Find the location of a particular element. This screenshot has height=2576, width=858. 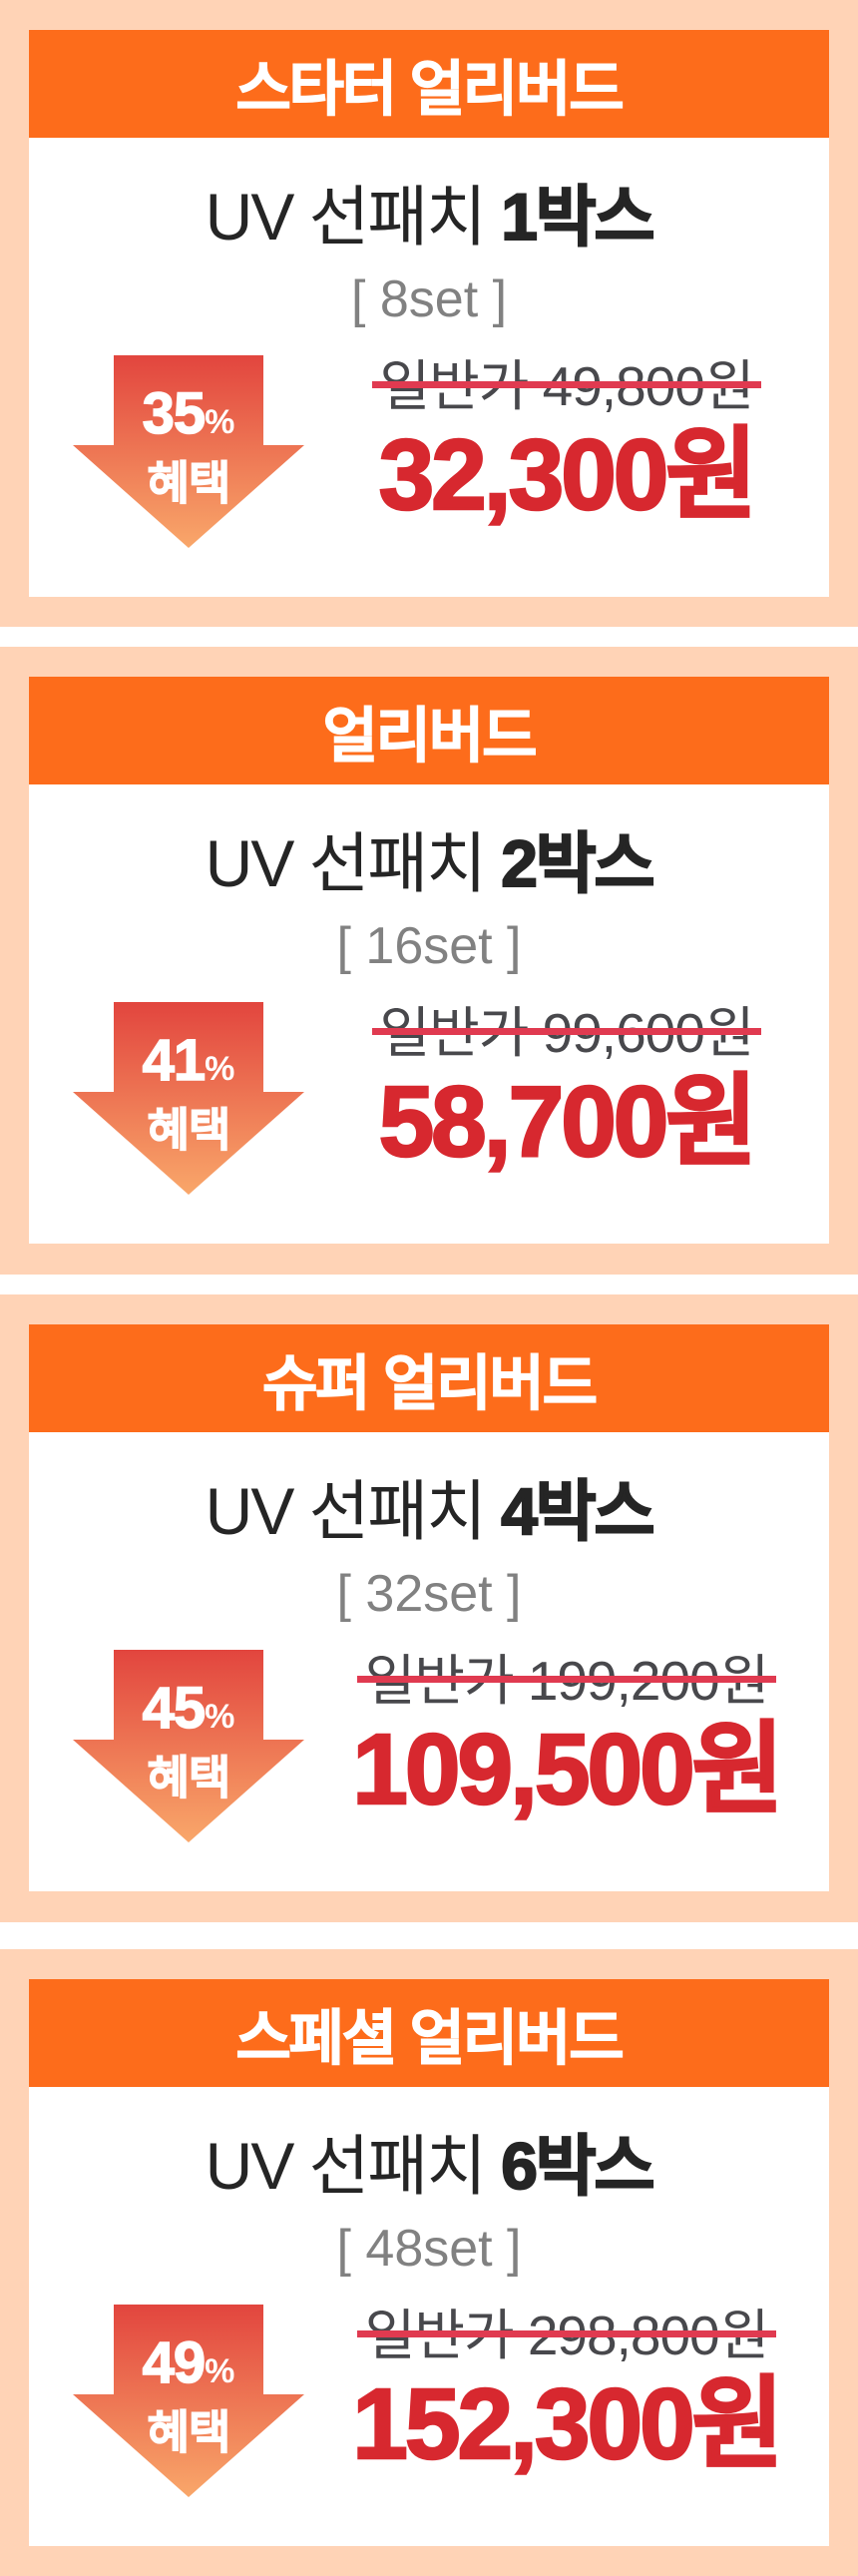

discount-arrow-icon: 49% 혜택 is located at coordinates (188, 2401).